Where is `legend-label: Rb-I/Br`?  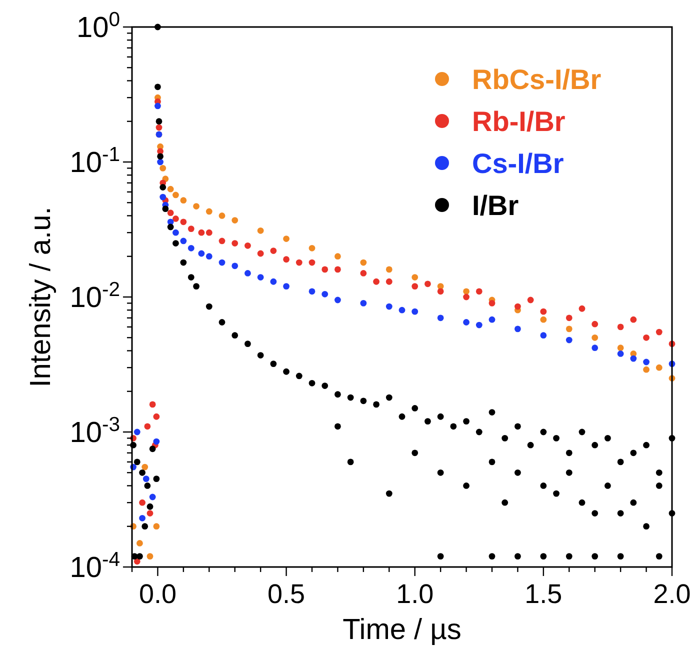 legend-label: Rb-I/Br is located at coordinates (519, 121).